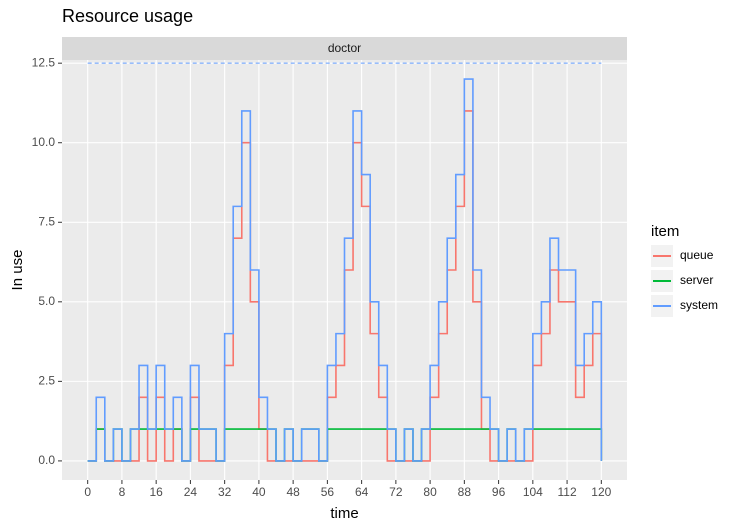 This screenshot has height=528, width=739. I want to click on y-tick-label: 7.5, so click(46, 221).